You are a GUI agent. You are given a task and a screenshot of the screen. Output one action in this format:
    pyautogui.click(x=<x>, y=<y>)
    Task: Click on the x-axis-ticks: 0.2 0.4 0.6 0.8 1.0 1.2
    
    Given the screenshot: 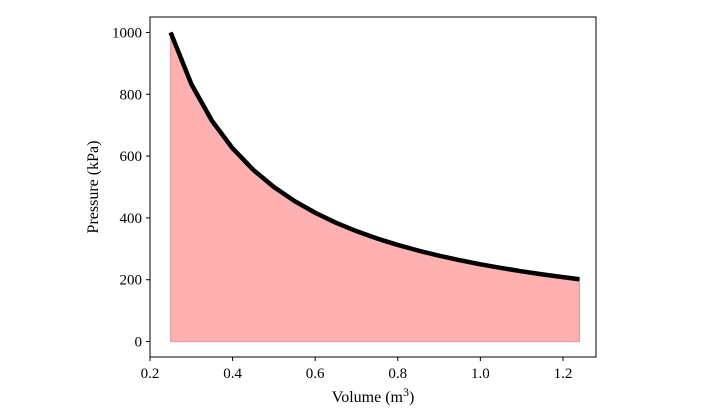 What is the action you would take?
    pyautogui.click(x=357, y=369)
    